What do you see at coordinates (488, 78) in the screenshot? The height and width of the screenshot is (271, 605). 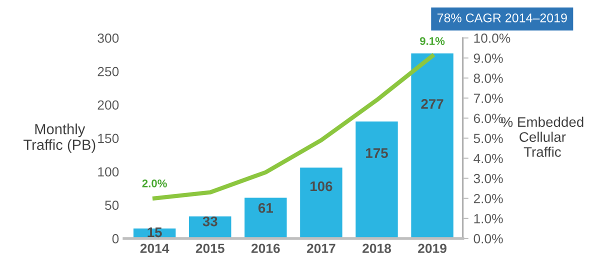 I see `y2-tick-label: 8.0%` at bounding box center [488, 78].